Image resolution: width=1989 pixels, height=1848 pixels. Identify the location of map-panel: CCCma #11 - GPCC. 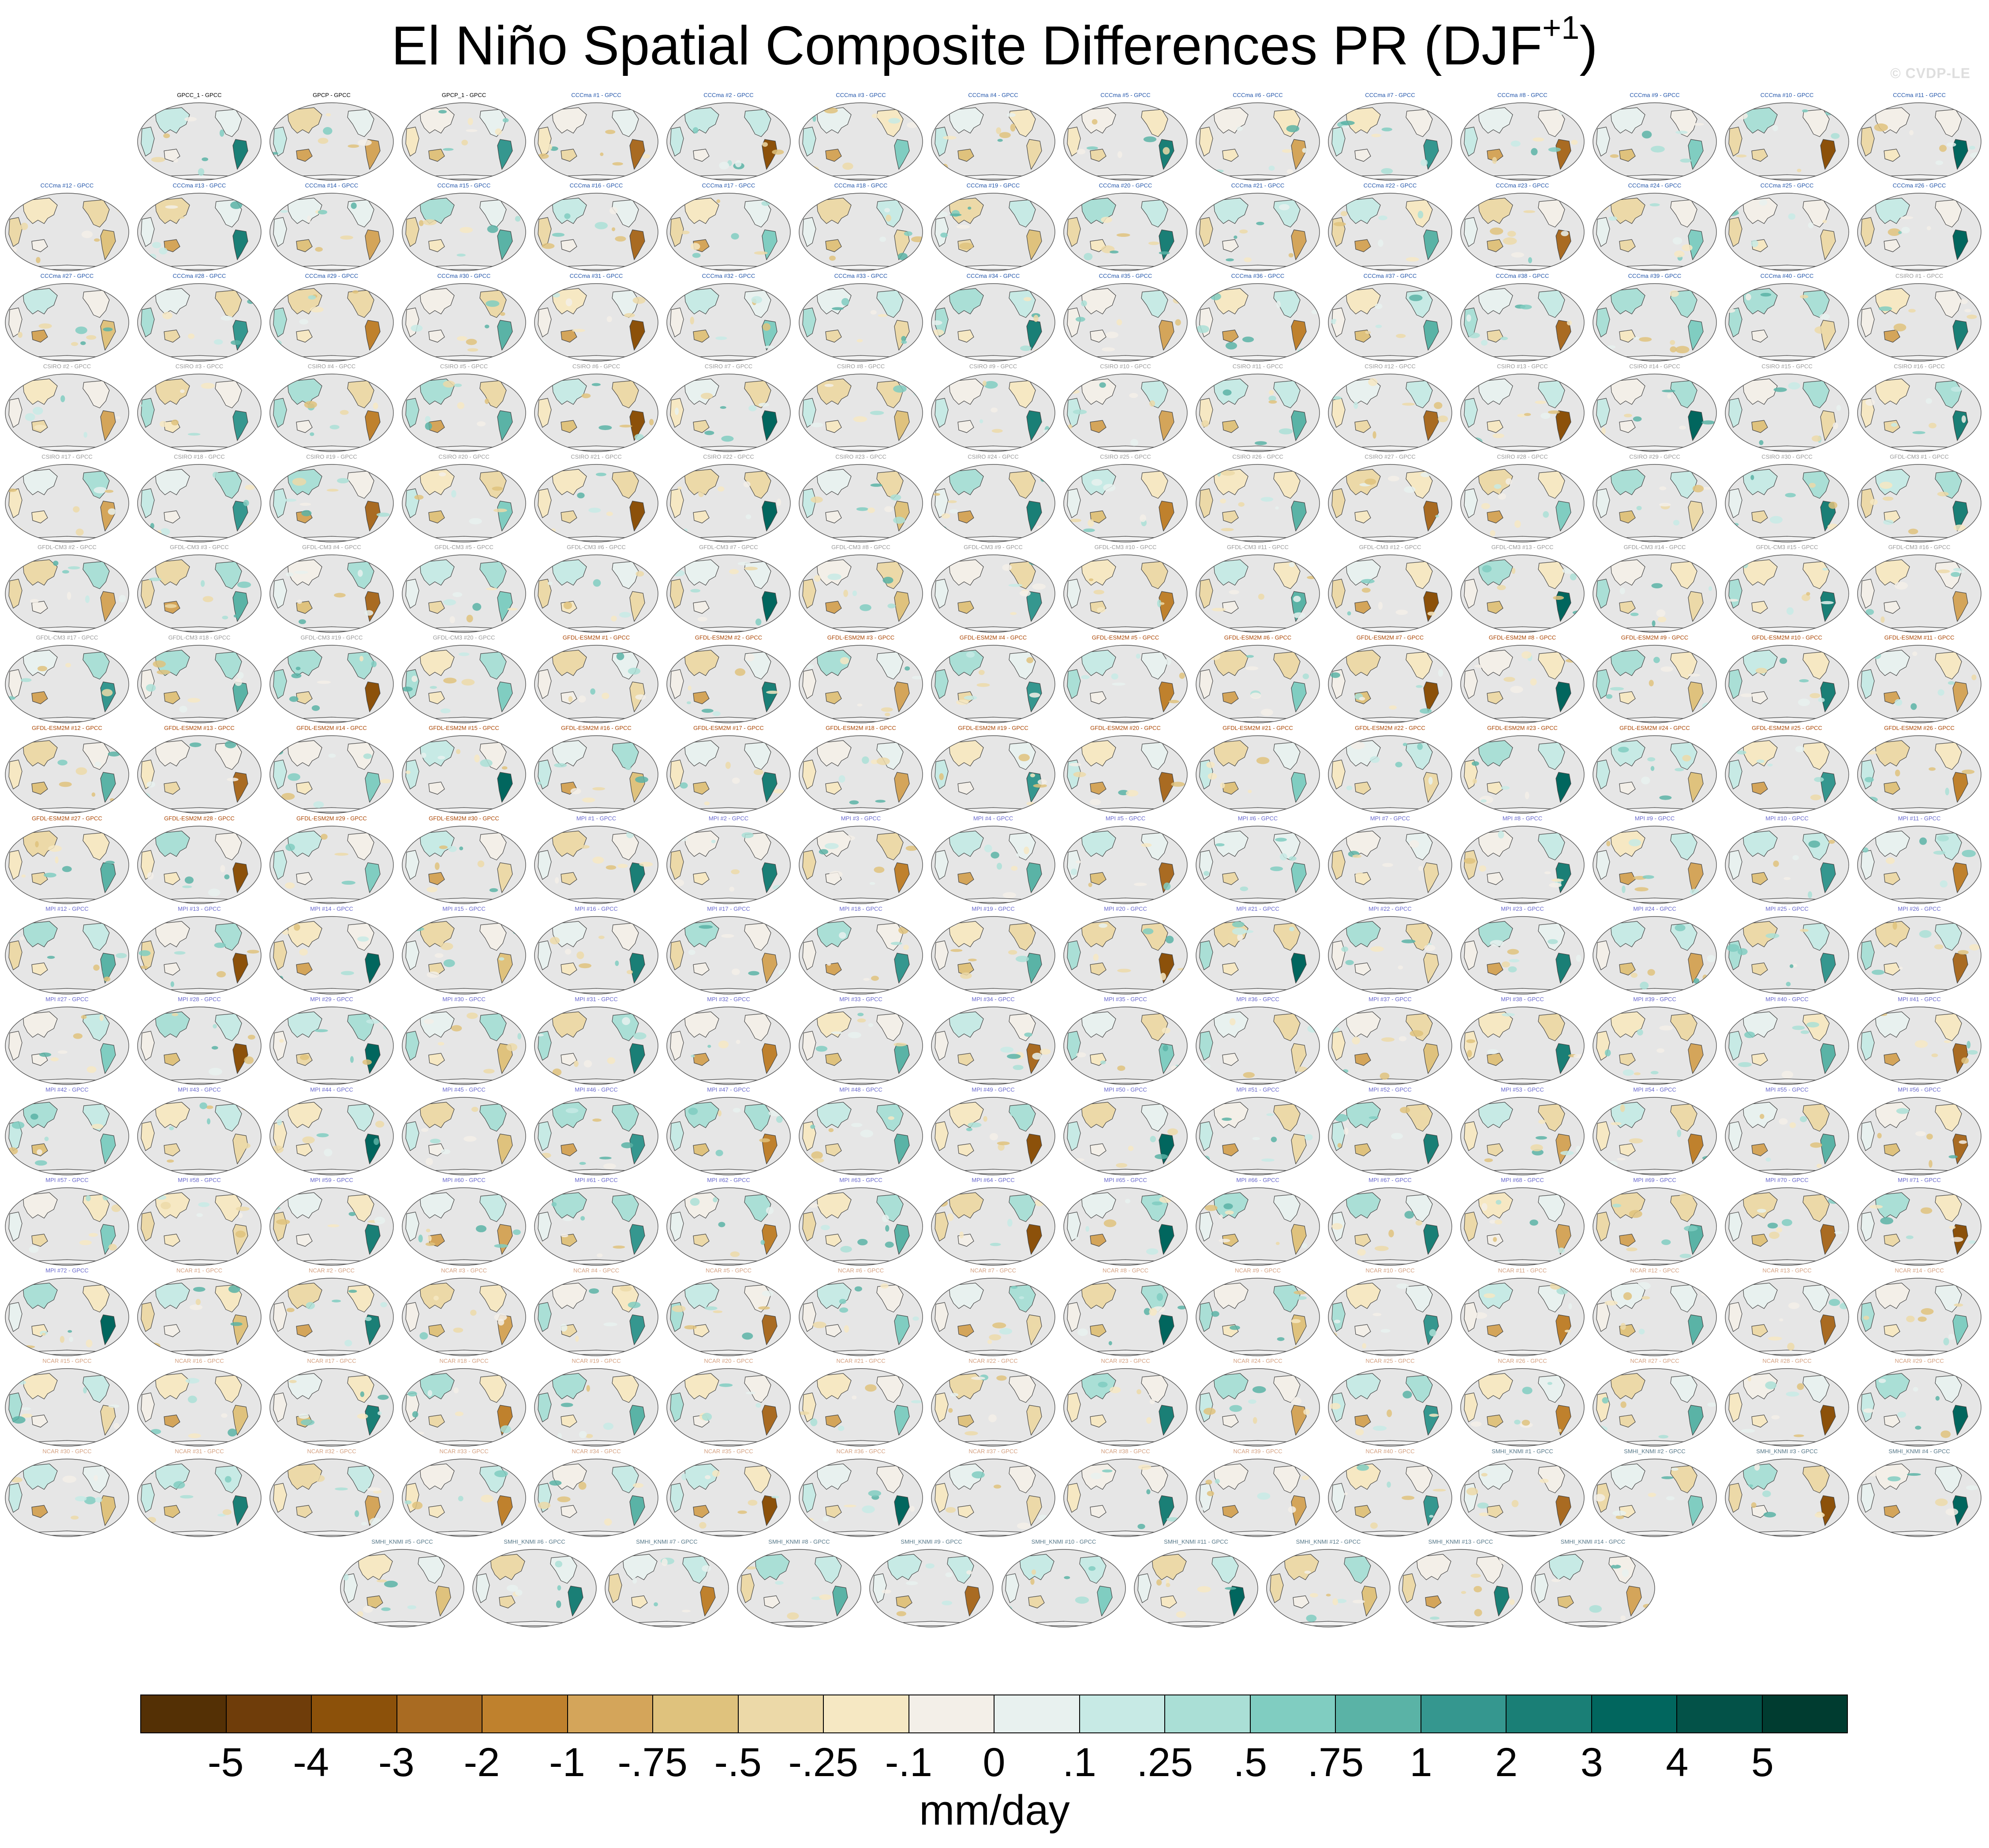
(1919, 138).